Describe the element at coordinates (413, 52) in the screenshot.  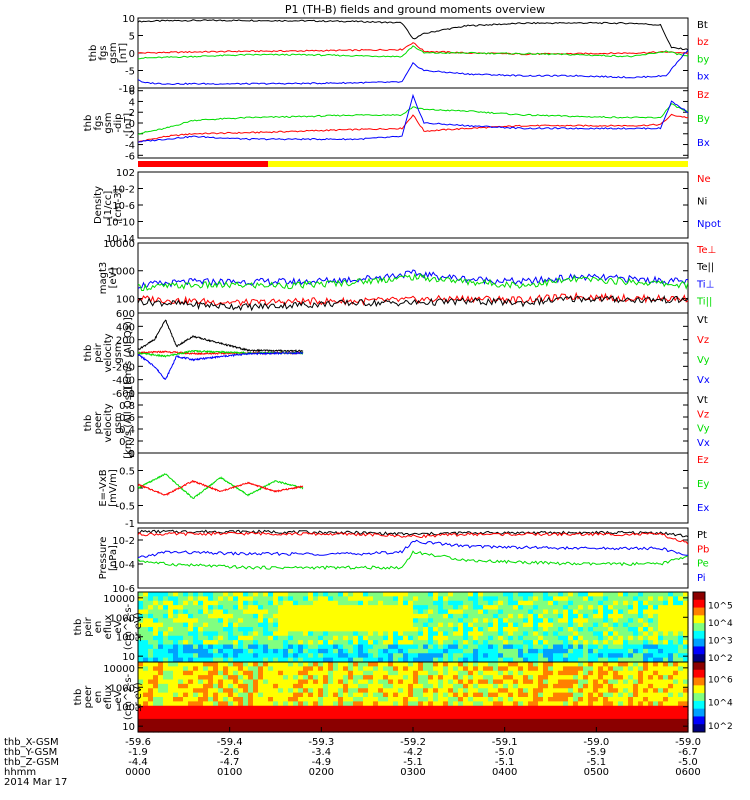
I see `series-line-by` at that location.